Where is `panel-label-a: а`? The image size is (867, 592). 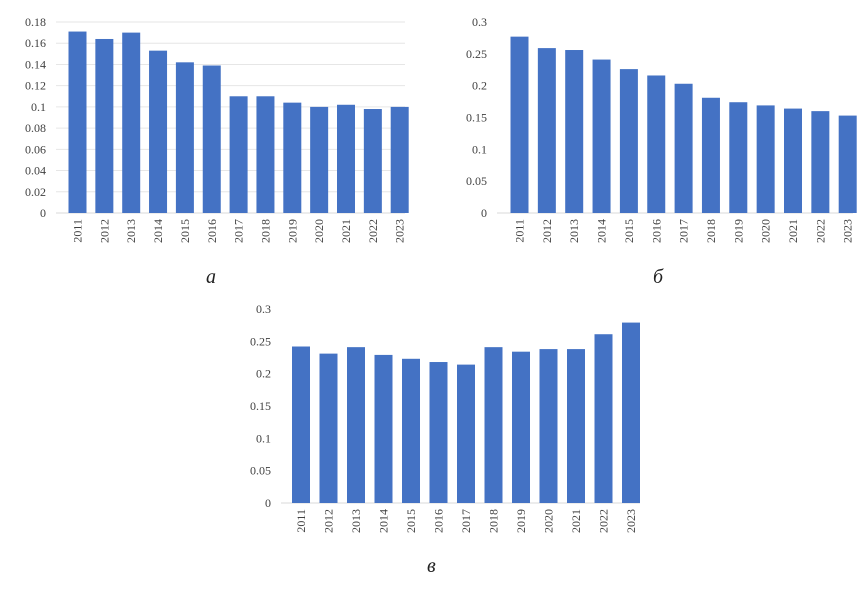
panel-label-a: а is located at coordinates (211, 277).